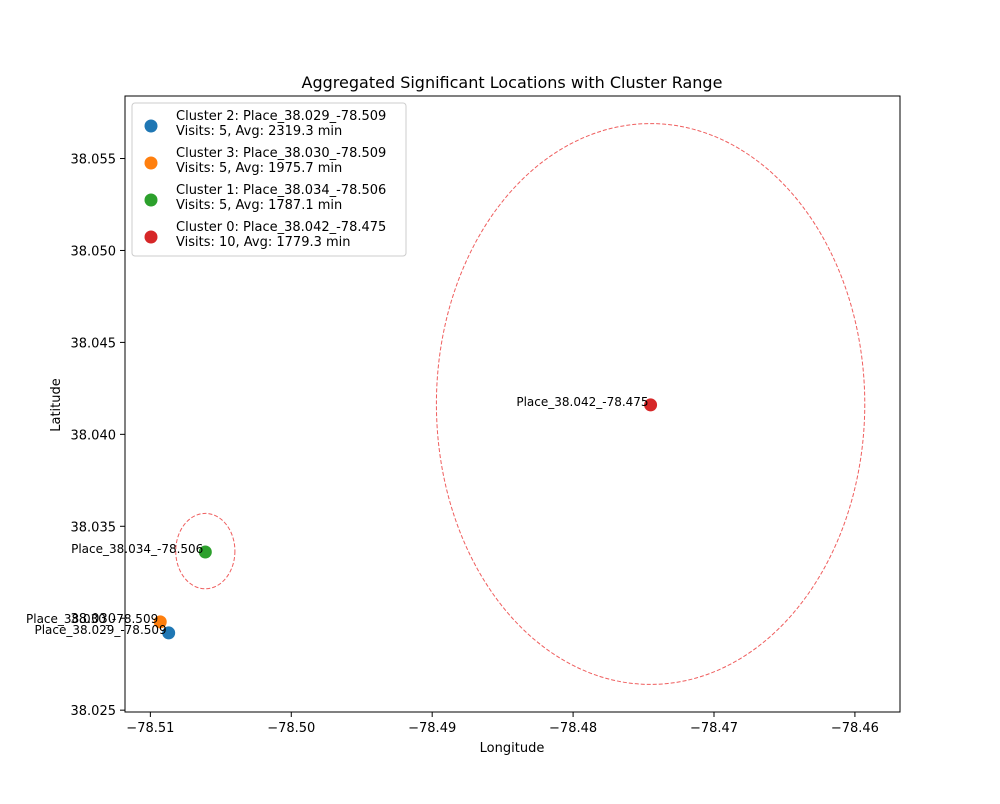 Image resolution: width=1000 pixels, height=804 pixels. What do you see at coordinates (94, 619) in the screenshot?
I see `y-tick-label: 38.030` at bounding box center [94, 619].